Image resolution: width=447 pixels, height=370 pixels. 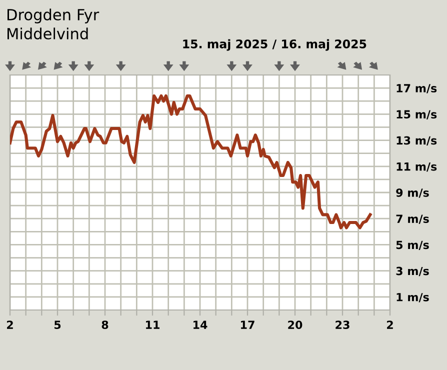 What do you see at coordinates (274, 45) in the screenshot?
I see `text: 15. maj 2025 / 16. maj 2025` at bounding box center [274, 45].